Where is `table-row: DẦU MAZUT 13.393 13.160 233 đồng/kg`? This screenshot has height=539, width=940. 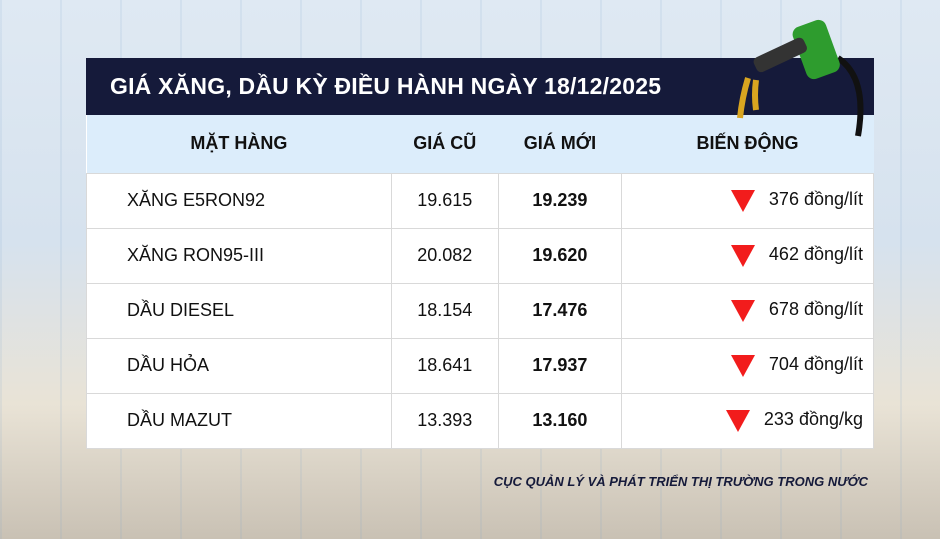
table-row: DẦU MAZUT 13.393 13.160 233 đồng/kg is located at coordinates (480, 420).